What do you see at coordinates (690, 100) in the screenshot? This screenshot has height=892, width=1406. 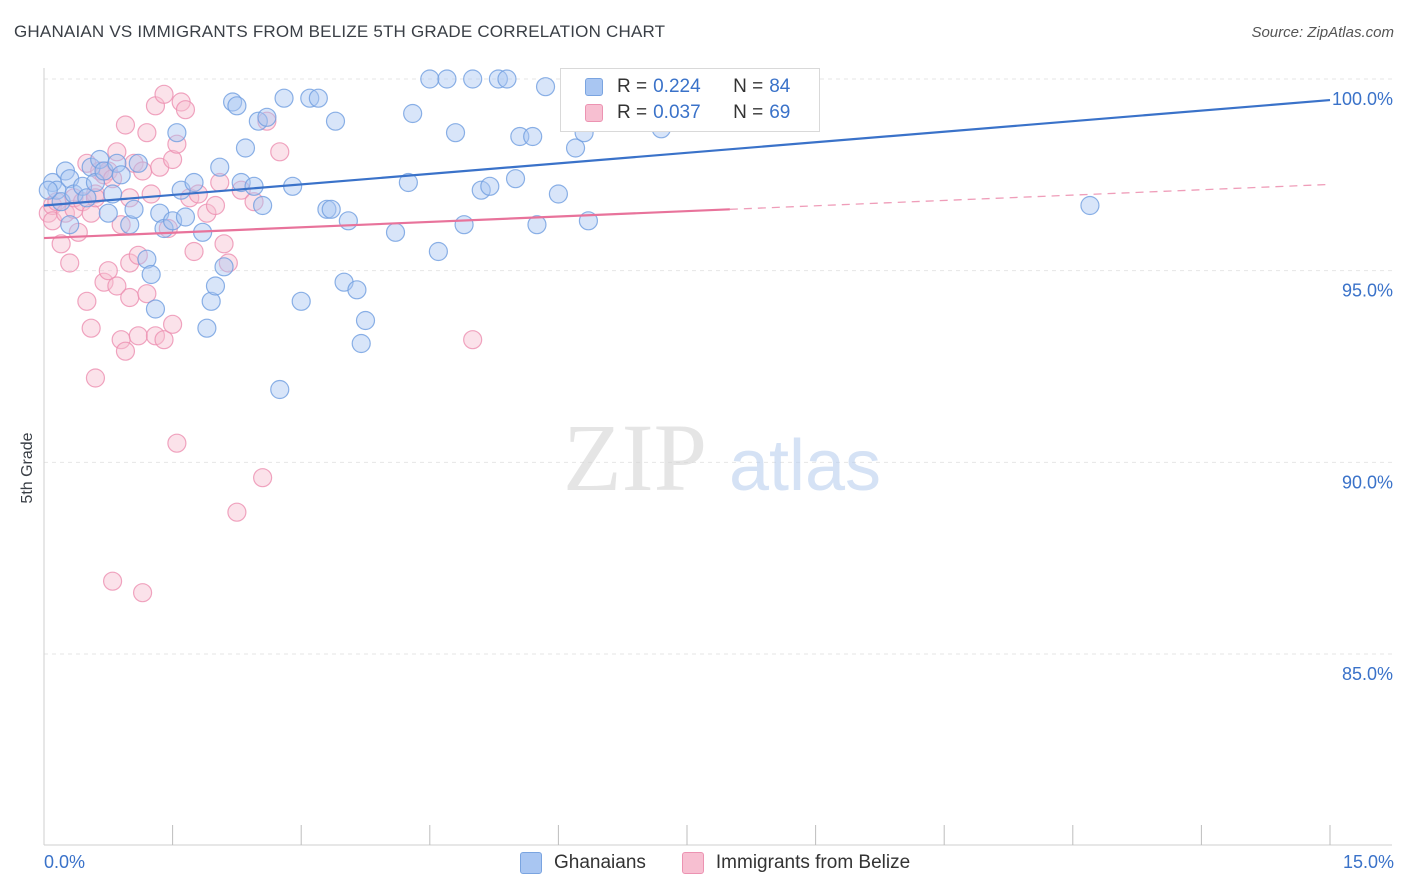 I see `stats-legend: R = 0.224 N = 84 R = 0.037 N = 69` at bounding box center [690, 100].